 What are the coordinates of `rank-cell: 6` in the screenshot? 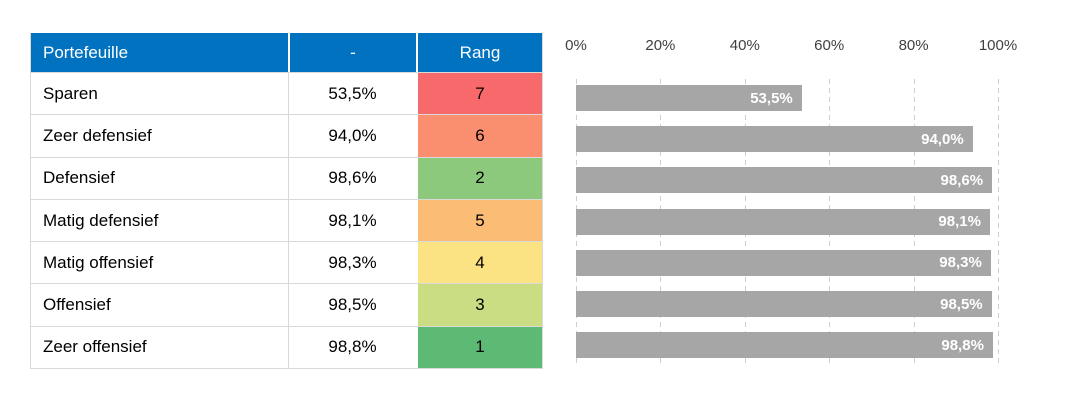 It's located at (479, 136).